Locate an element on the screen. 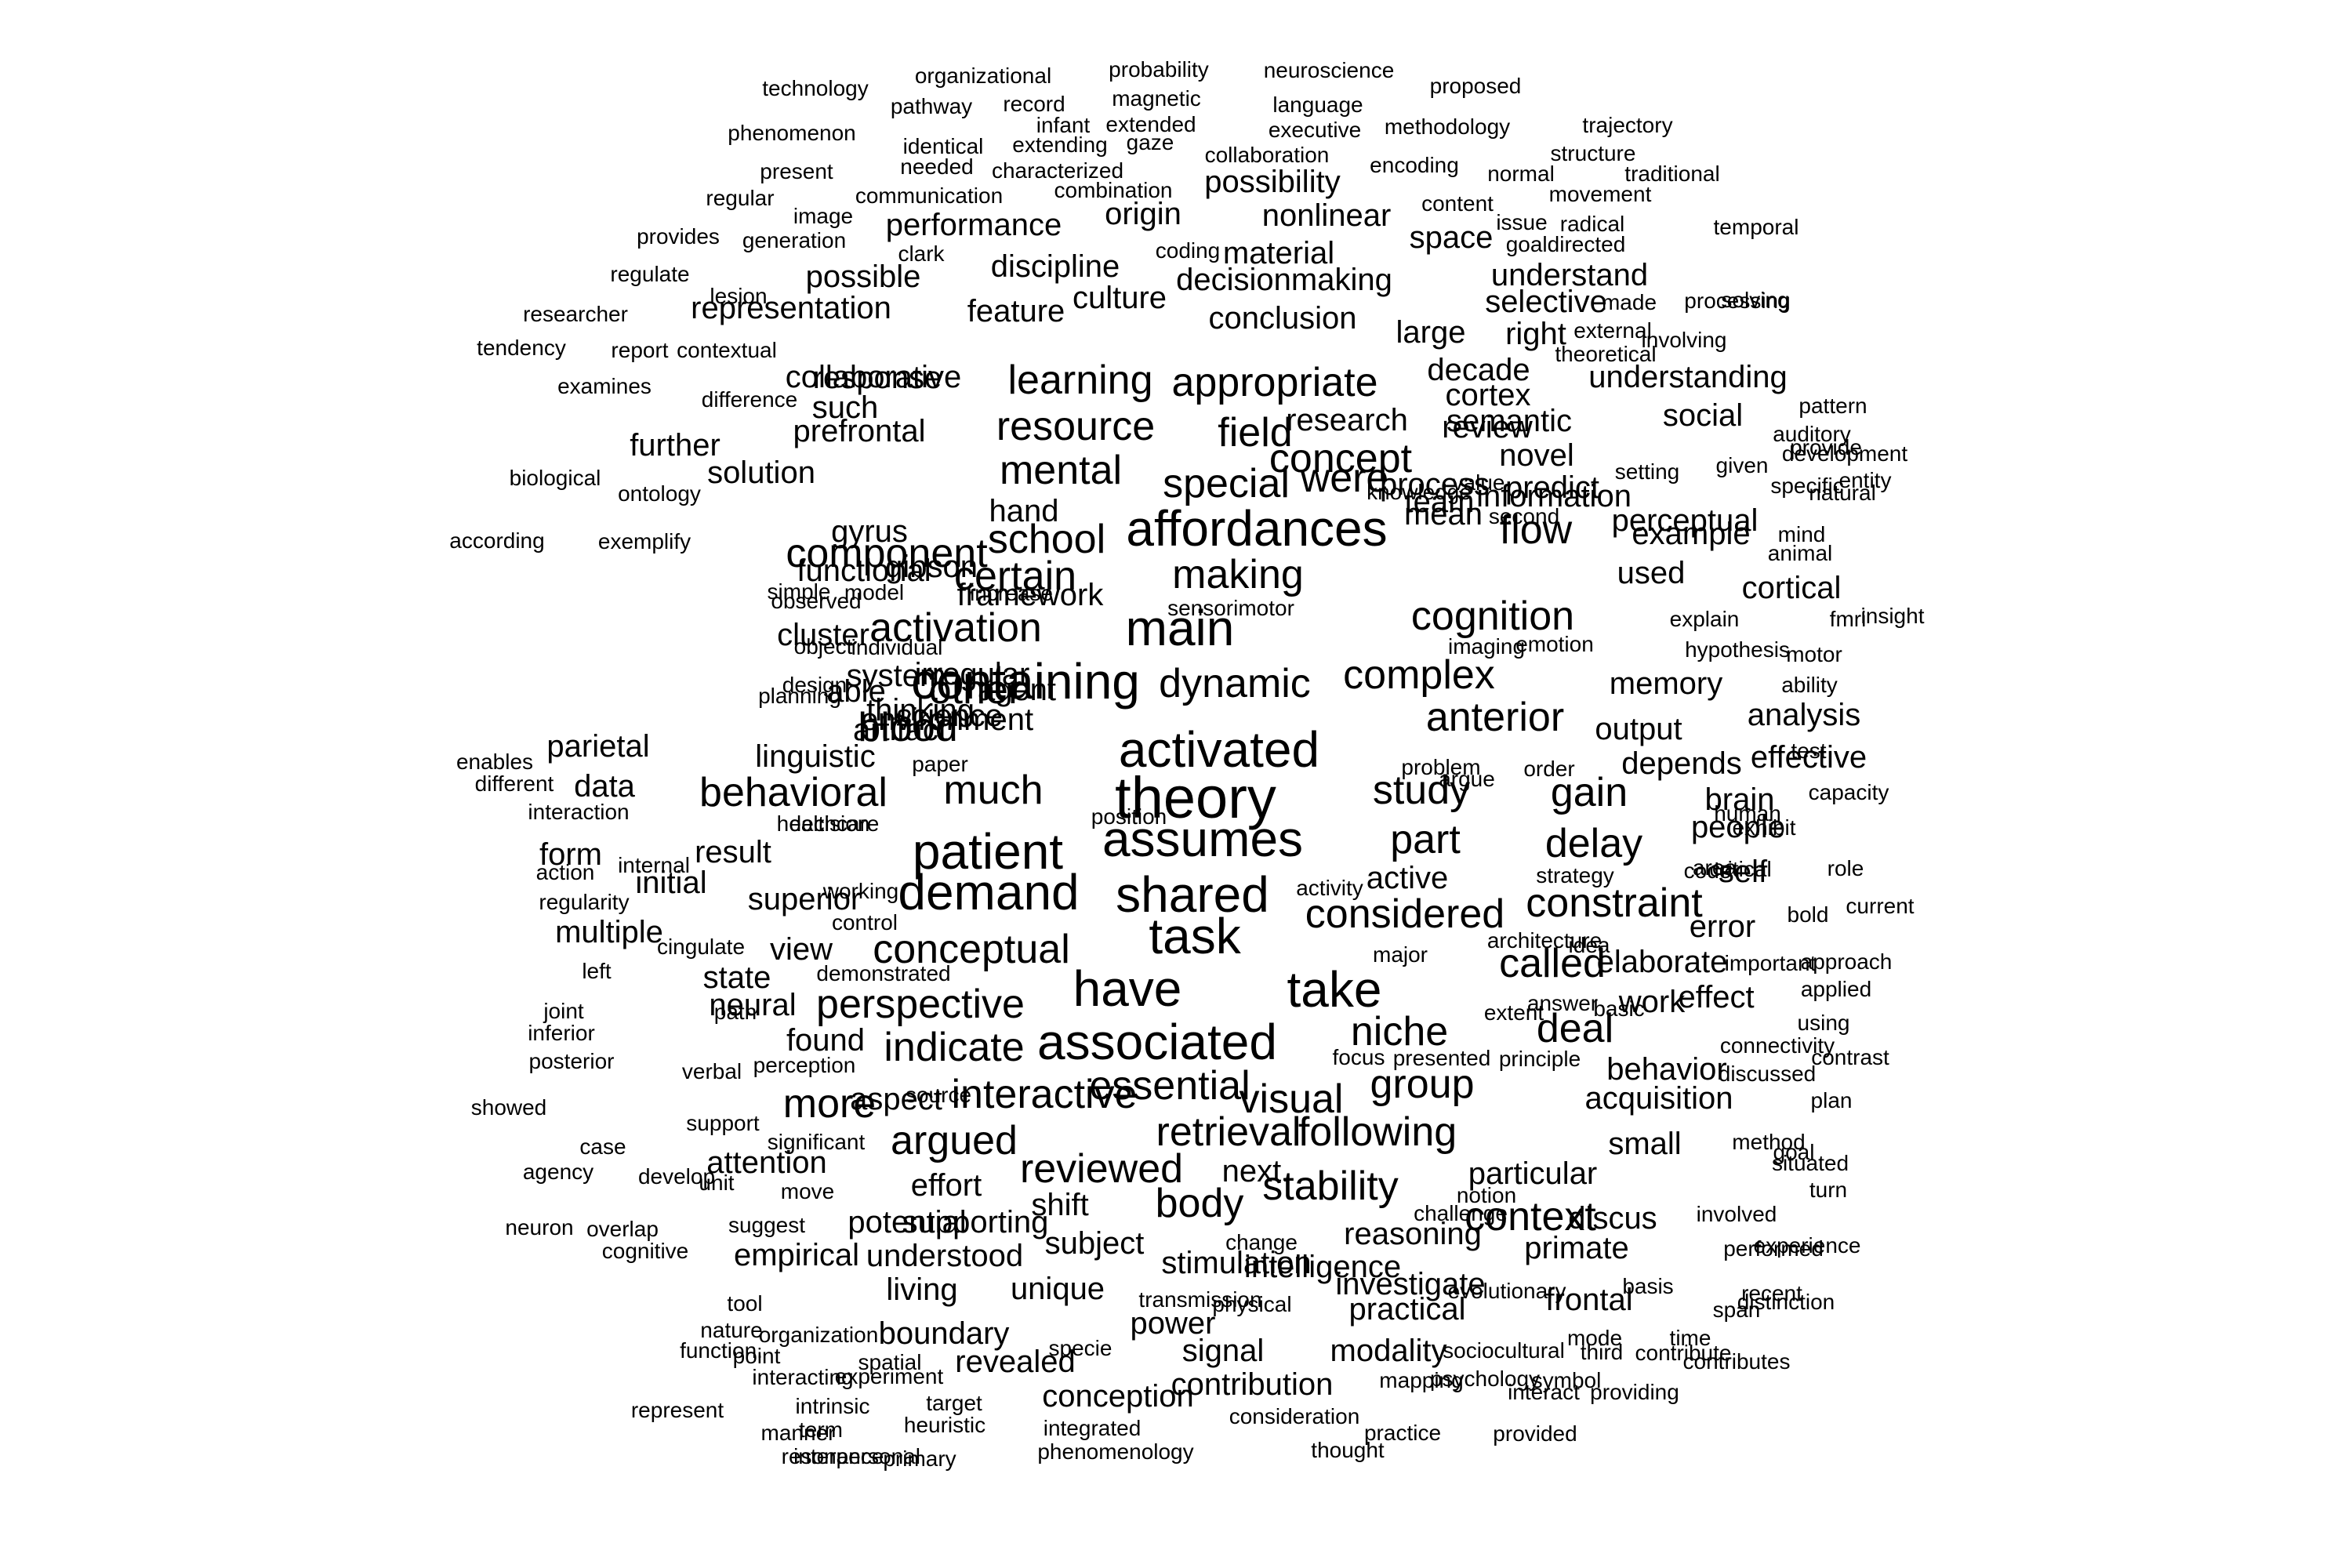 The height and width of the screenshot is (1568, 2352). cloud-word-report: report is located at coordinates (640, 350).